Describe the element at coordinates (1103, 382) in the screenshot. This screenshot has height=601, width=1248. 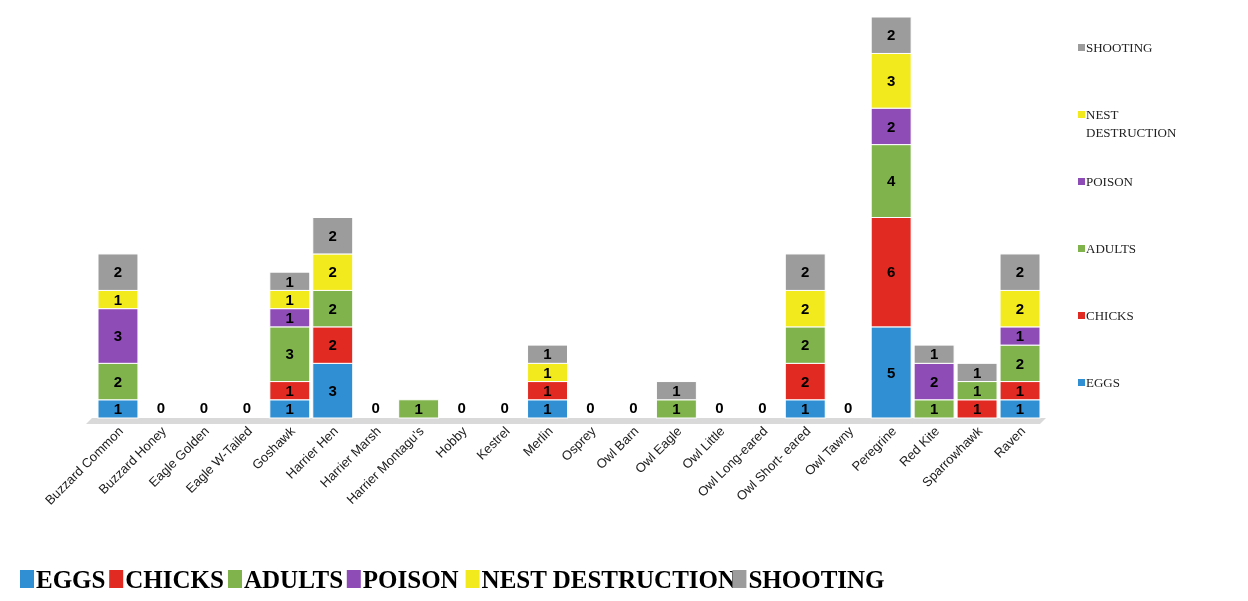
I see `legend-label: EGGS` at that location.